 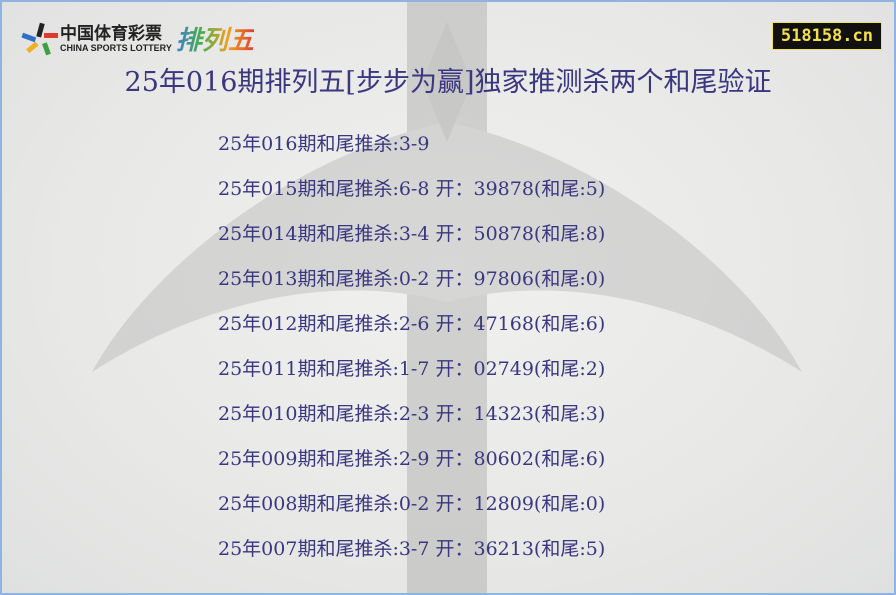 I want to click on list-item: 25年016期和尾推杀:3-9, so click(x=324, y=144).